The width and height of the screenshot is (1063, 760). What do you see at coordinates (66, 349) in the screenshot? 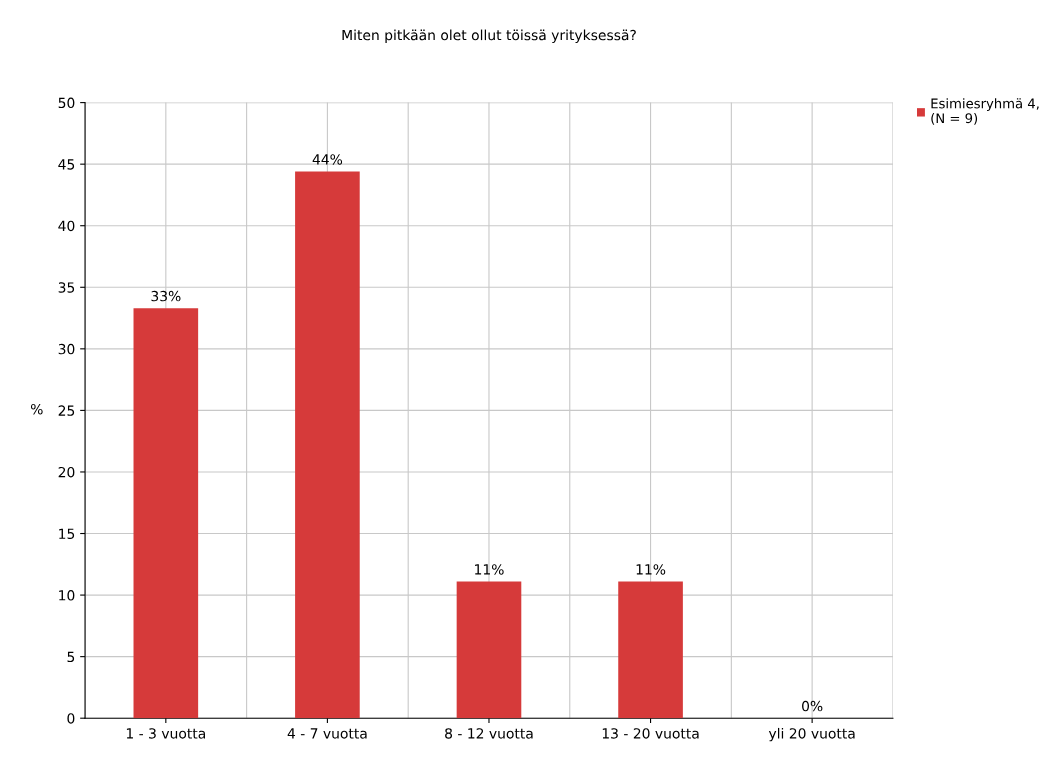
I see `y-tick-label: 30` at bounding box center [66, 349].